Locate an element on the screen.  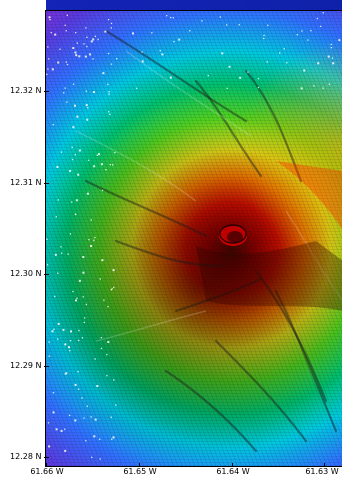
latitude-axis-strip is located at coordinates (23, 239).